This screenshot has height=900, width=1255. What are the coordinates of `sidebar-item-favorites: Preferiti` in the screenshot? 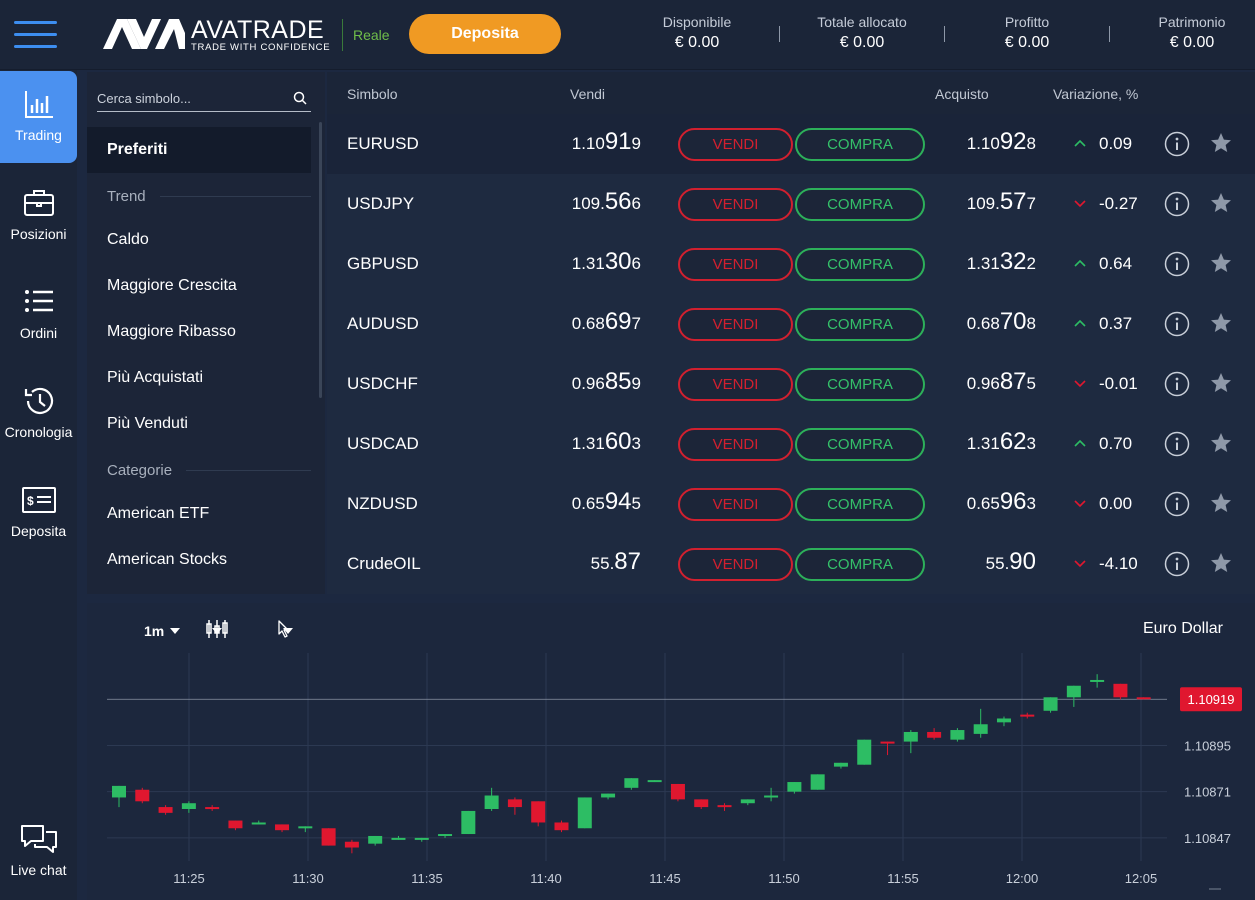 It's located at (199, 150).